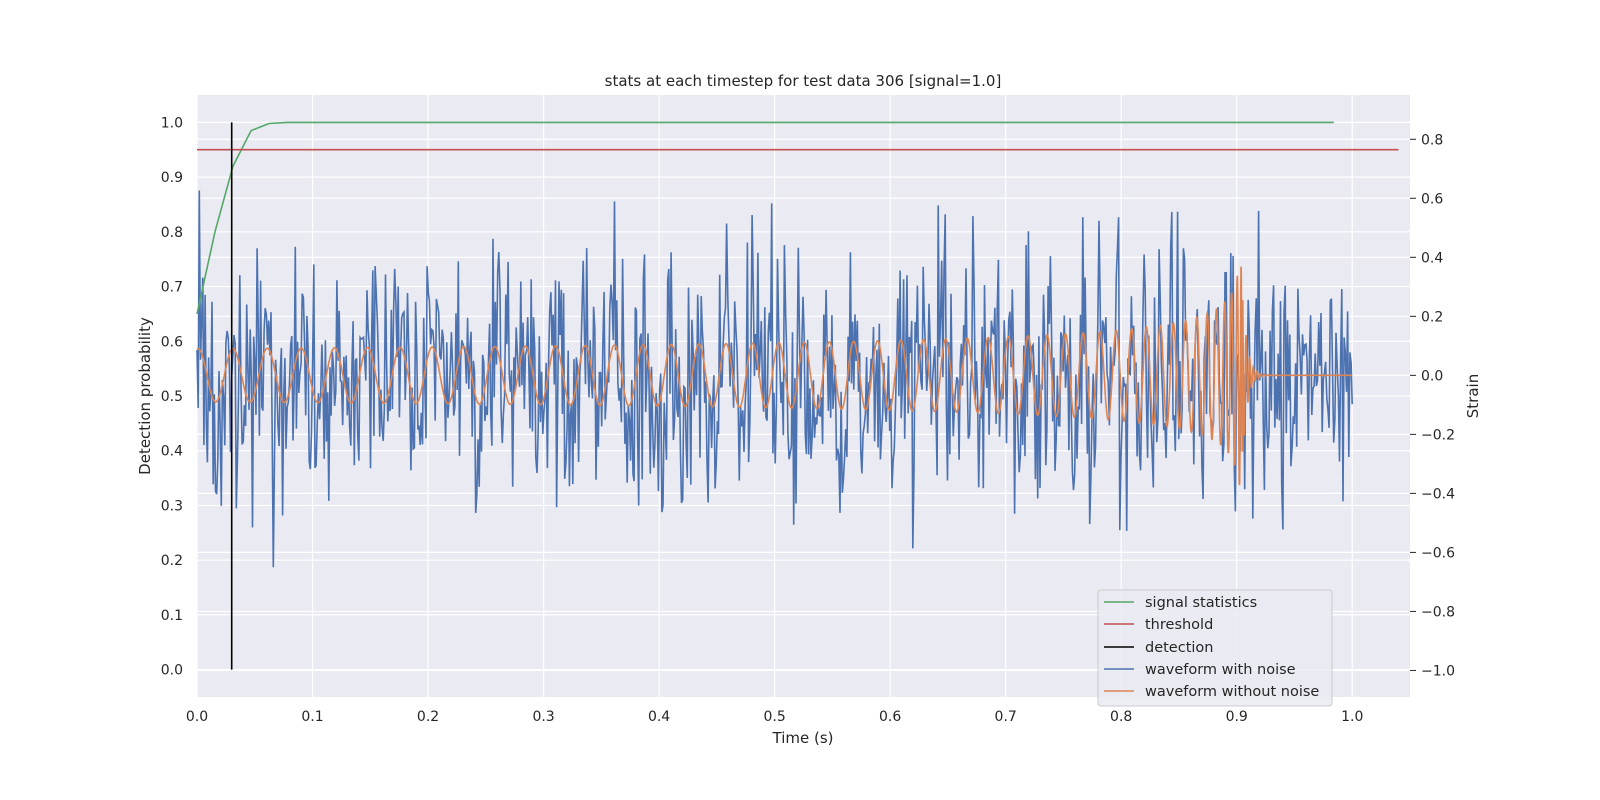 This screenshot has width=1600, height=800. What do you see at coordinates (1432, 258) in the screenshot?
I see `y-tick-label-right: 0.4` at bounding box center [1432, 258].